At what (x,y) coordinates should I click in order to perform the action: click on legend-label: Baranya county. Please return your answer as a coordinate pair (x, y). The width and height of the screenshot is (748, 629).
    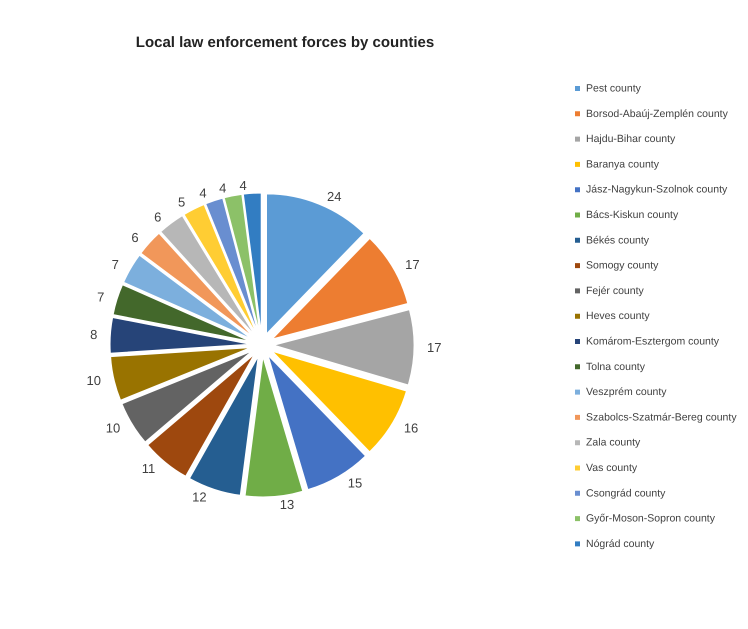
    Looking at the image, I should click on (623, 164).